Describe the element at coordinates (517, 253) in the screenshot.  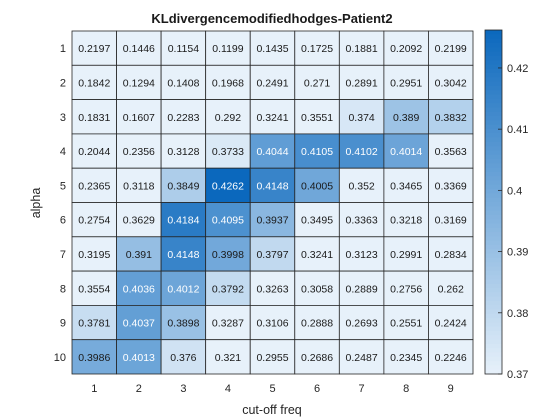
I see `colorbar-tick-label: 0.39` at that location.